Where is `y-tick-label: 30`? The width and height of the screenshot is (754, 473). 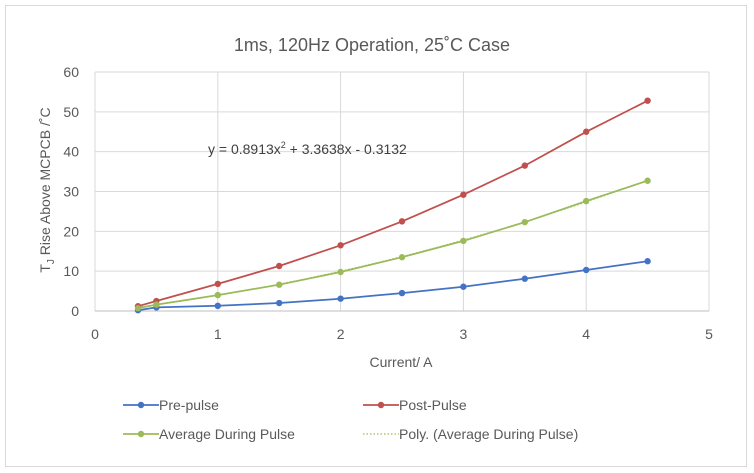
y-tick-label: 30 is located at coordinates (71, 192).